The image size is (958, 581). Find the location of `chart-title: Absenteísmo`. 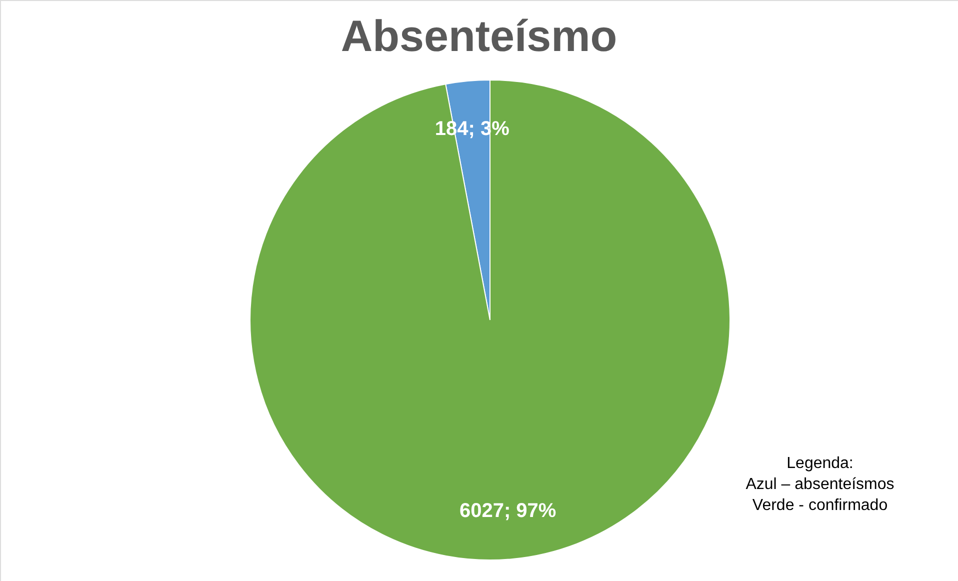

chart-title: Absenteísmo is located at coordinates (479, 36).